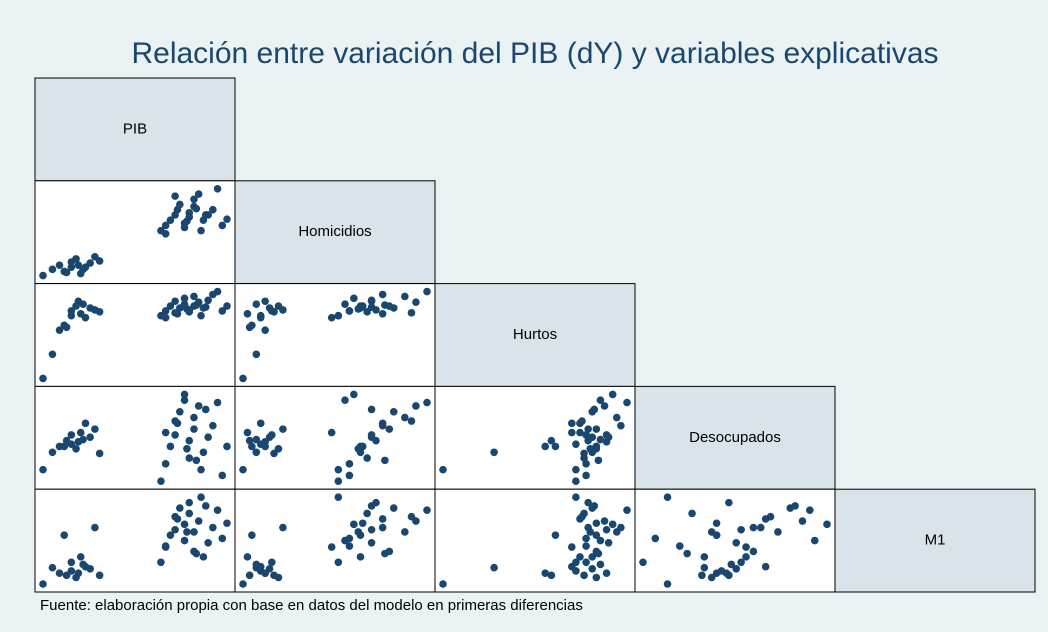 This screenshot has height=632, width=1048. Describe the element at coordinates (535, 334) in the screenshot. I see `variable-label: Hurtos` at that location.